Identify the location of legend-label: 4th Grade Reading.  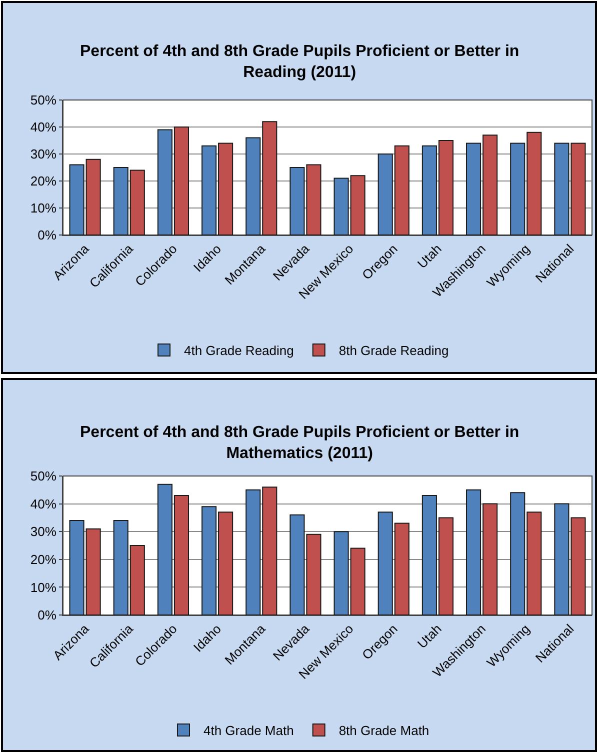
(239, 350).